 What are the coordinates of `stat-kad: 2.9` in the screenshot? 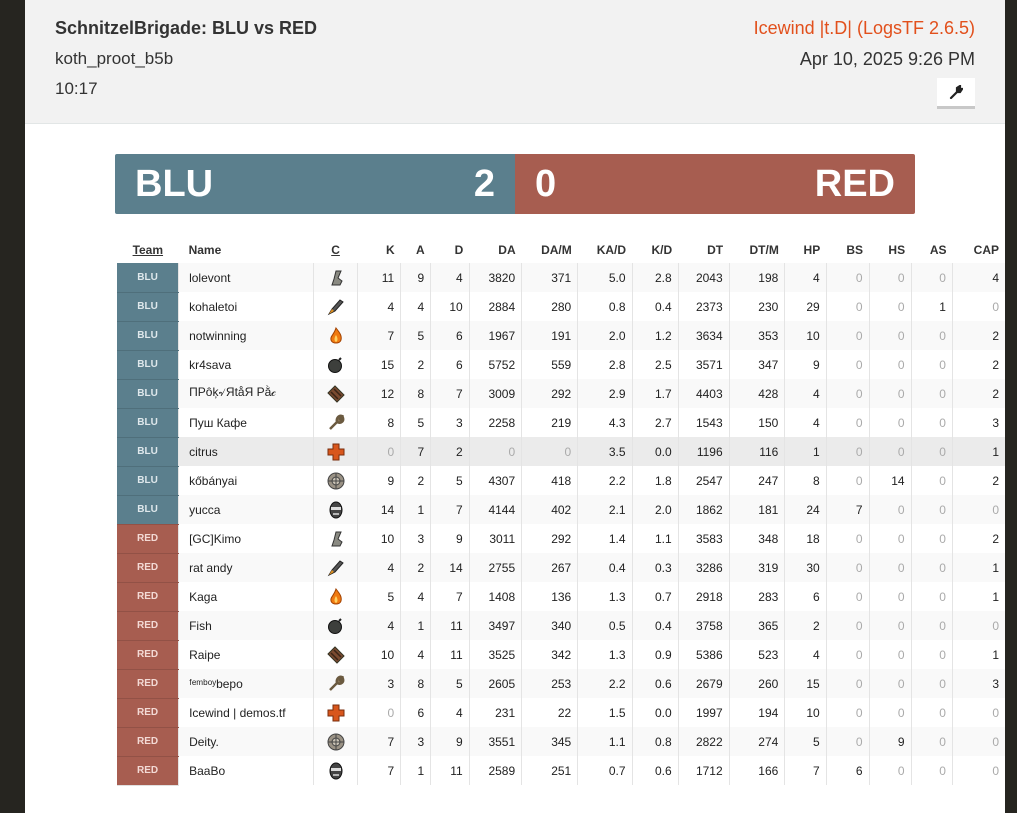 It's located at (605, 393).